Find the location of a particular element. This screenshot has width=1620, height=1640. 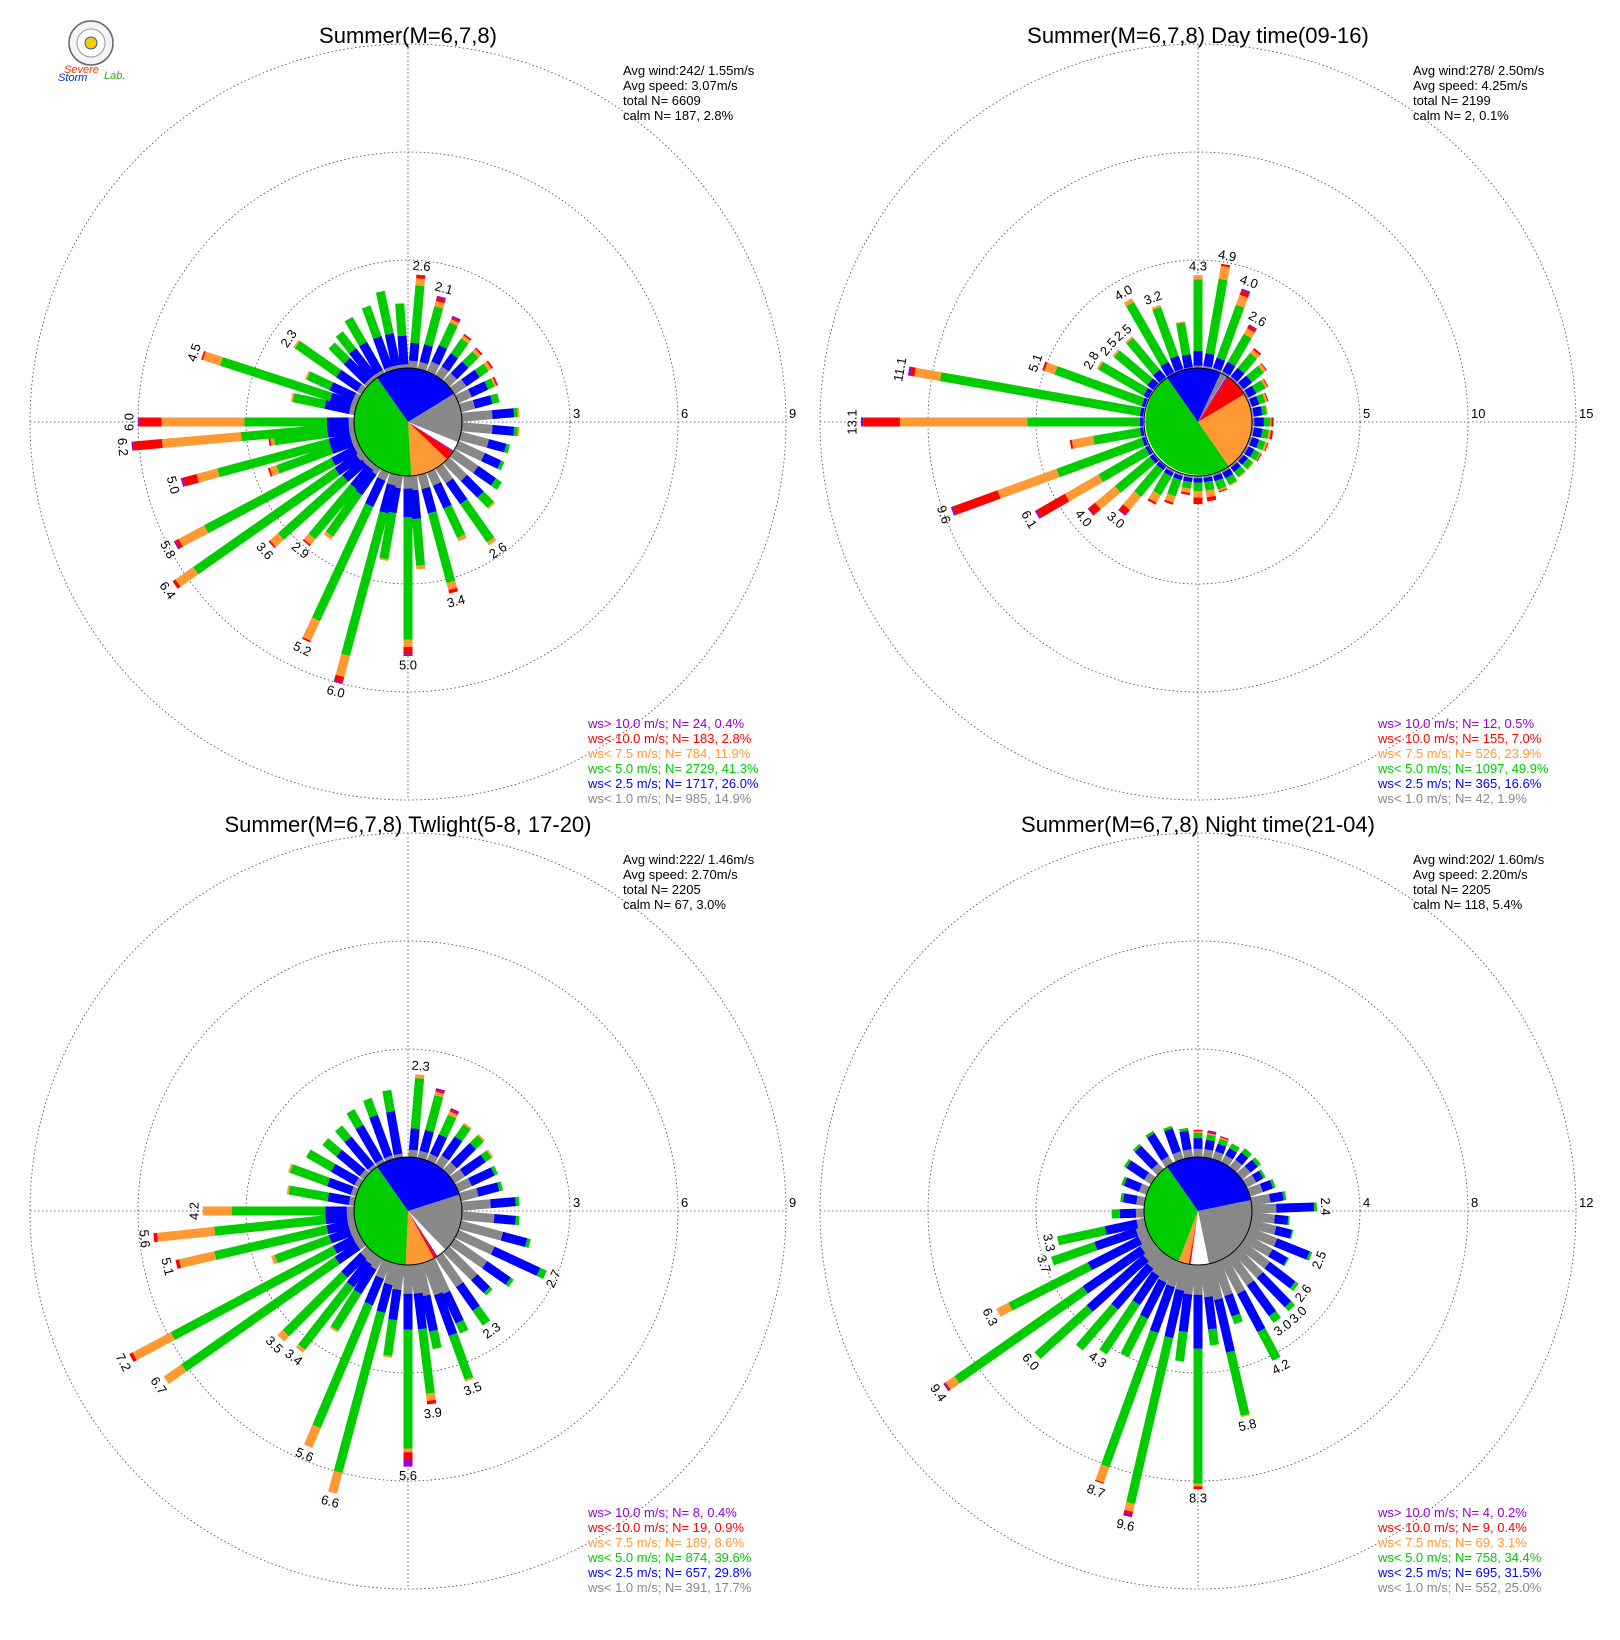

legend-entry: ws< 10.0 m/s; N= 155, 7.0% is located at coordinates (1459, 738).